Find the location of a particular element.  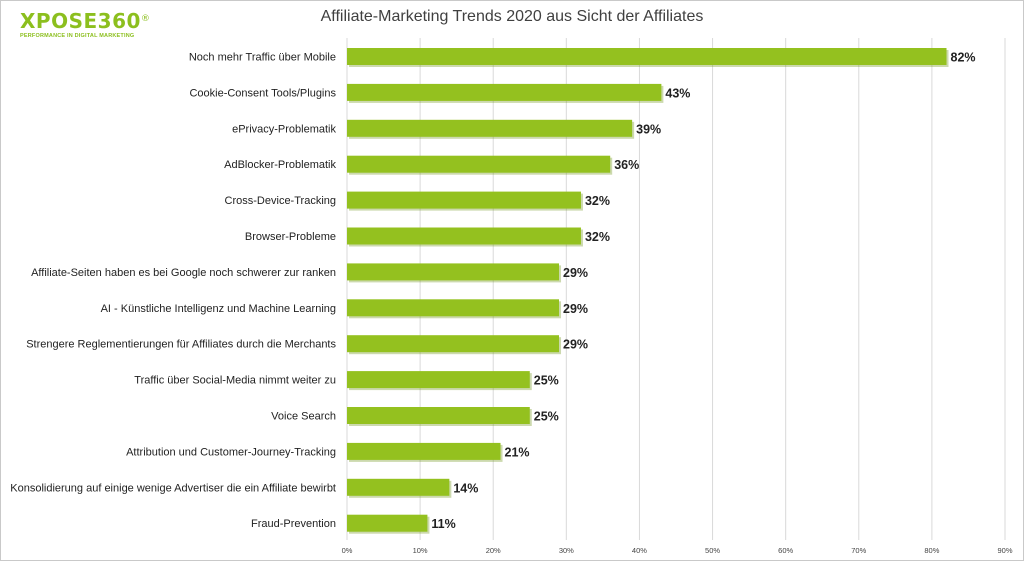

value-label: 43% is located at coordinates (677, 93).